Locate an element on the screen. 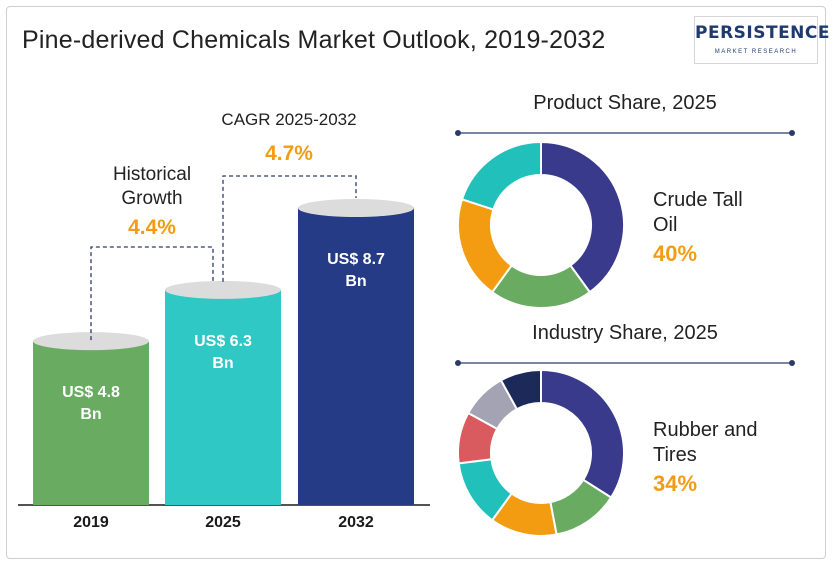 Image resolution: width=834 pixels, height=567 pixels. industry-share-rule-start-dot is located at coordinates (458, 363).